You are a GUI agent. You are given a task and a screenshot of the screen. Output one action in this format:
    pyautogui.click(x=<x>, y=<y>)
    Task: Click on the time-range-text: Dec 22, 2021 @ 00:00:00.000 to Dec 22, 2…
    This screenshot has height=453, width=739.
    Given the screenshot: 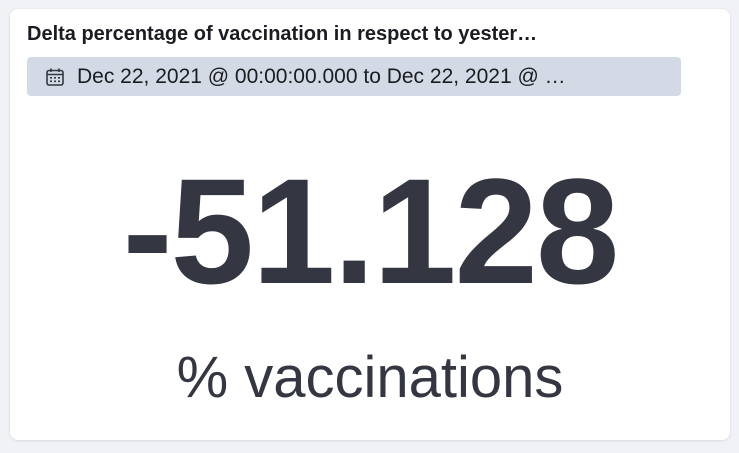 What is the action you would take?
    pyautogui.click(x=321, y=76)
    